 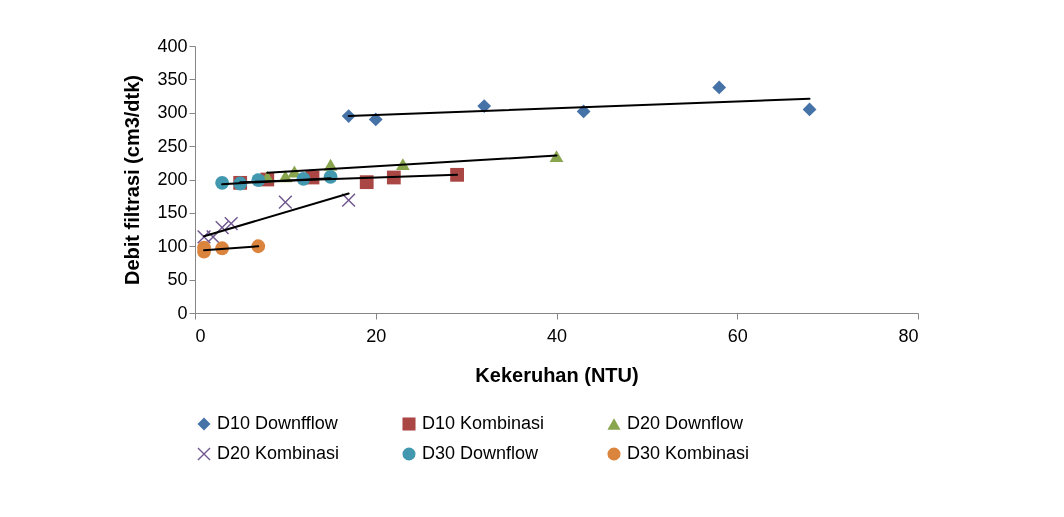 What do you see at coordinates (172, 78) in the screenshot?
I see `y-tick-label: 350` at bounding box center [172, 78].